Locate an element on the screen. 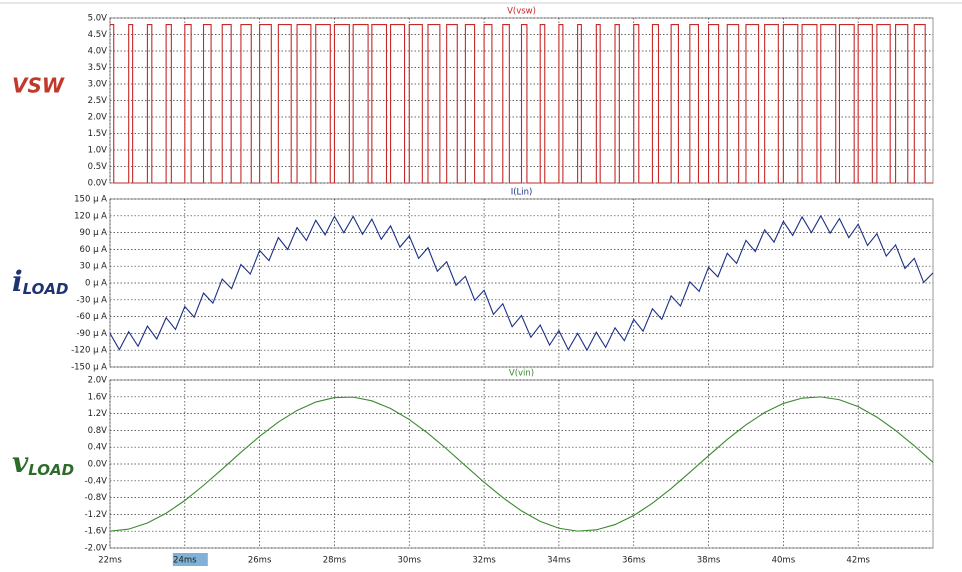 Image resolution: width=962 pixels, height=572 pixels. x-tick-label: 30ms is located at coordinates (410, 561).